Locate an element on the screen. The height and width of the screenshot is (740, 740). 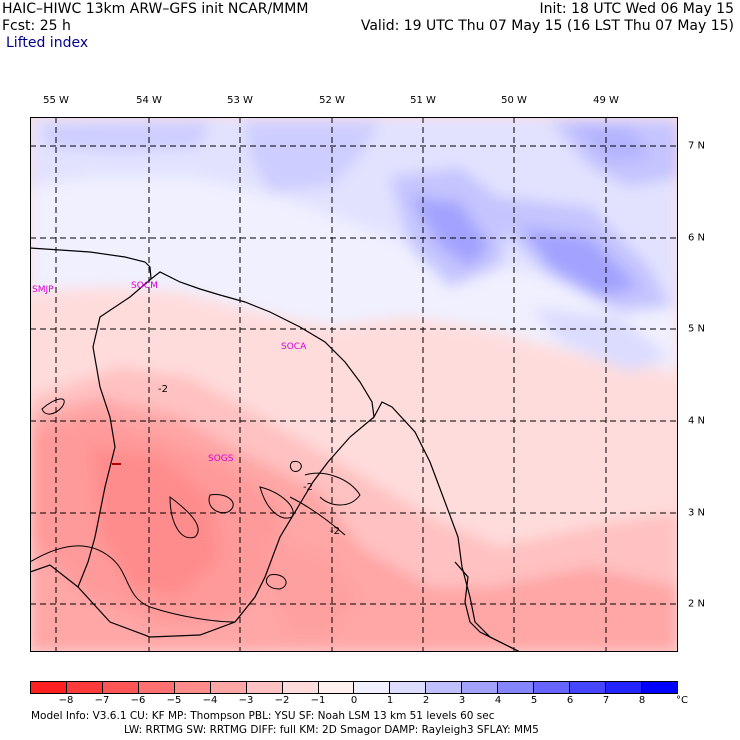
colorbar-unit: °C is located at coordinates (682, 700).